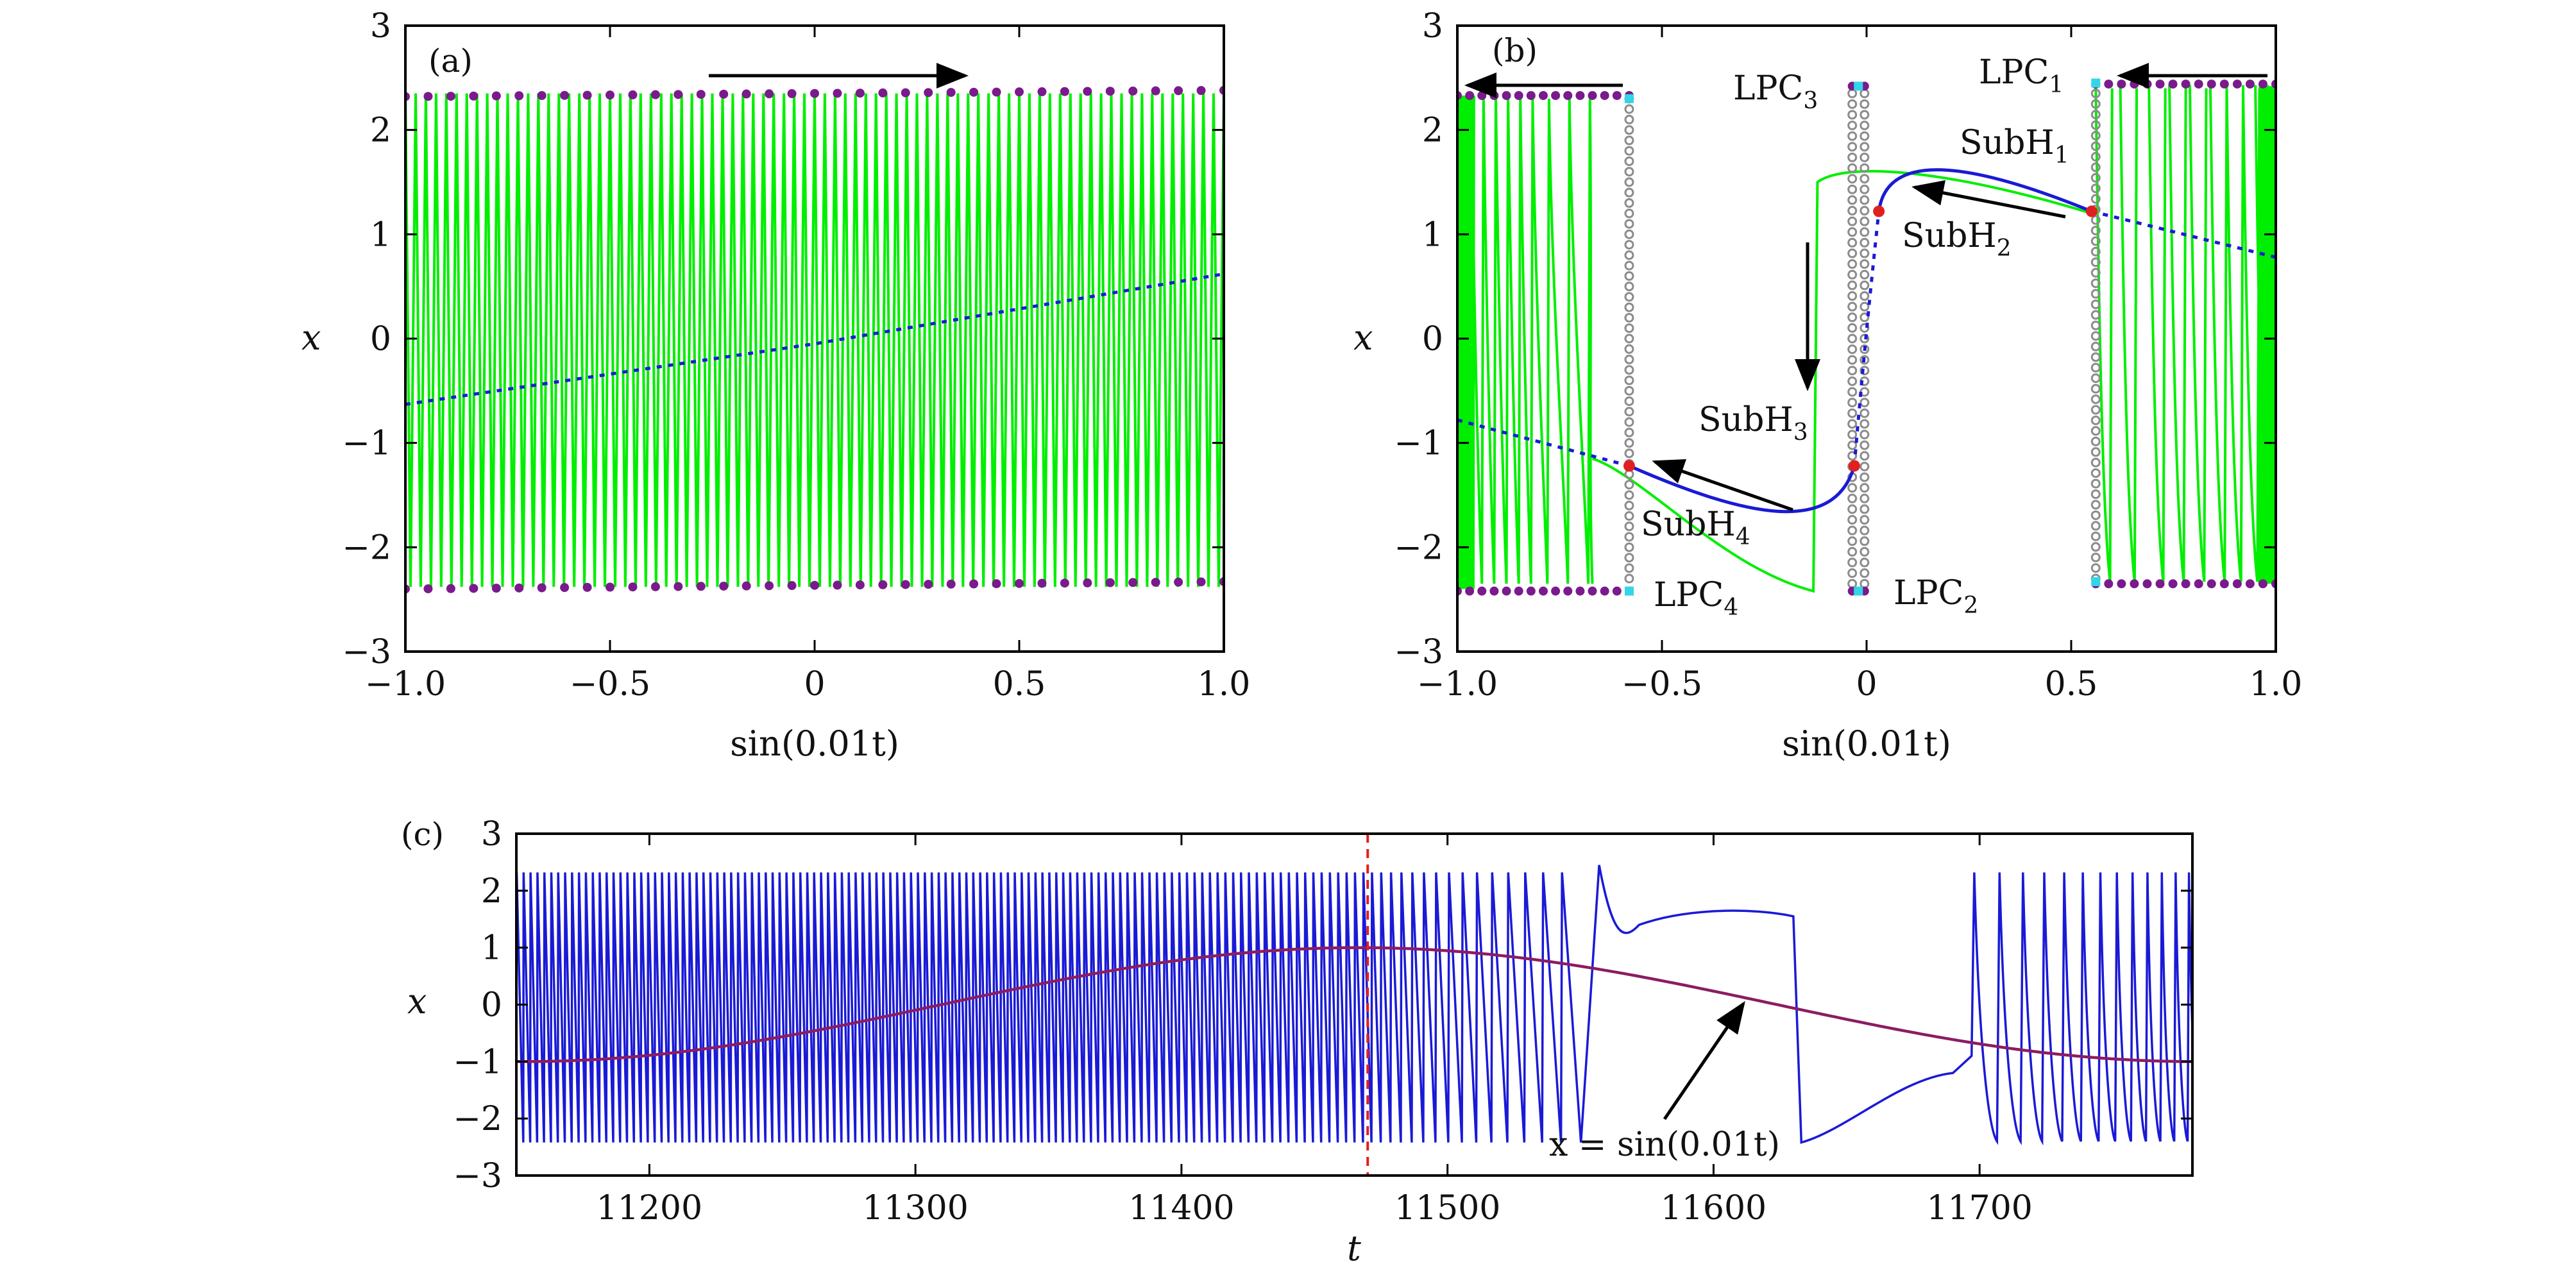 This screenshot has height=1273, width=2576. Describe the element at coordinates (477, 1119) in the screenshot. I see `panel-c-ytick-label: −2` at that location.